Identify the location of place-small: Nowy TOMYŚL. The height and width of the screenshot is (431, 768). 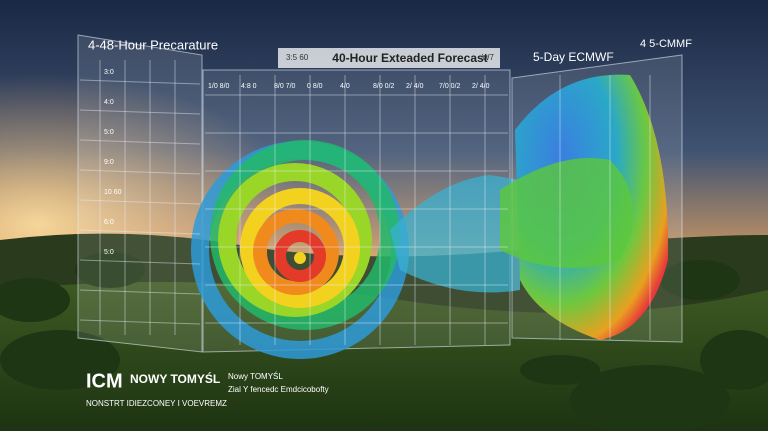
(255, 376).